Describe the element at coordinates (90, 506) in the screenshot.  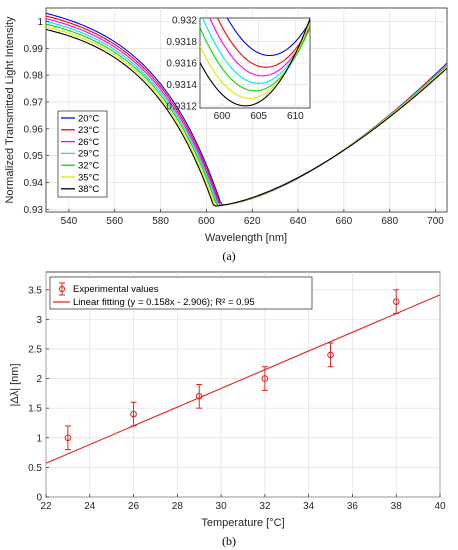
I see `panel-b-x-tick-label: 24` at that location.